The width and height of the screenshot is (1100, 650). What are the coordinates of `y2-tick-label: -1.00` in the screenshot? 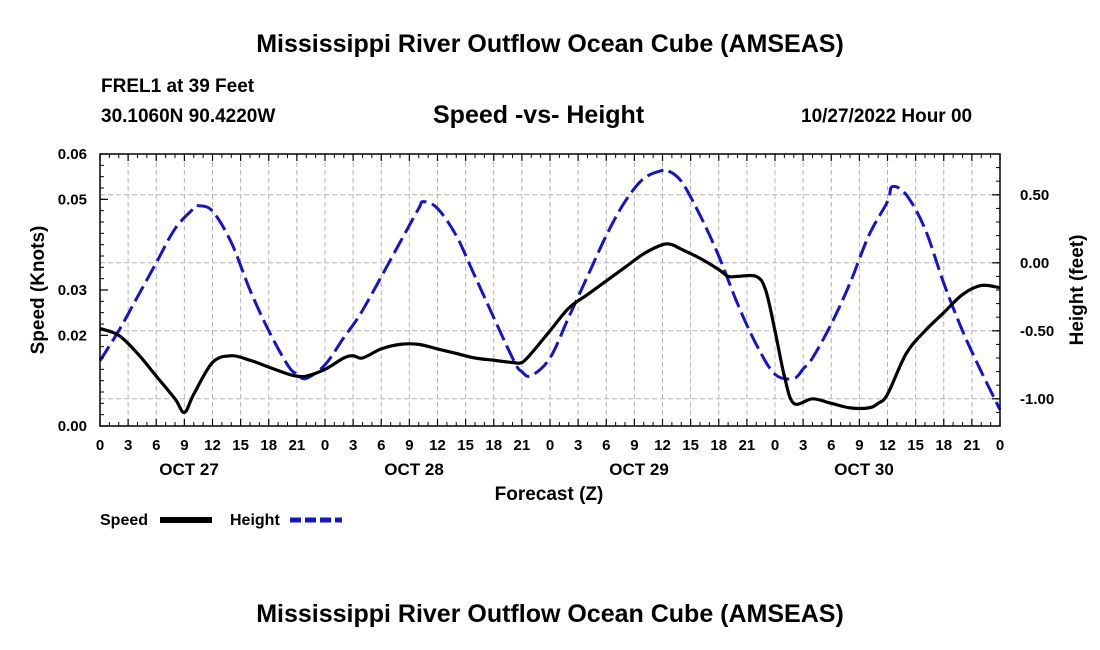 It's located at (1037, 399).